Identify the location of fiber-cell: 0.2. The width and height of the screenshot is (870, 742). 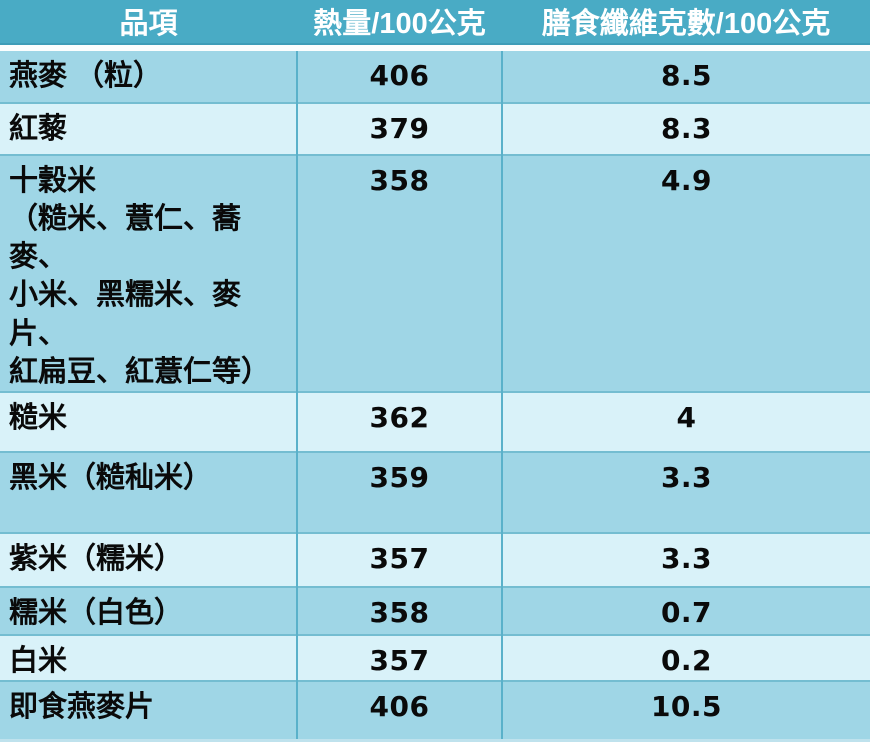
(685, 658).